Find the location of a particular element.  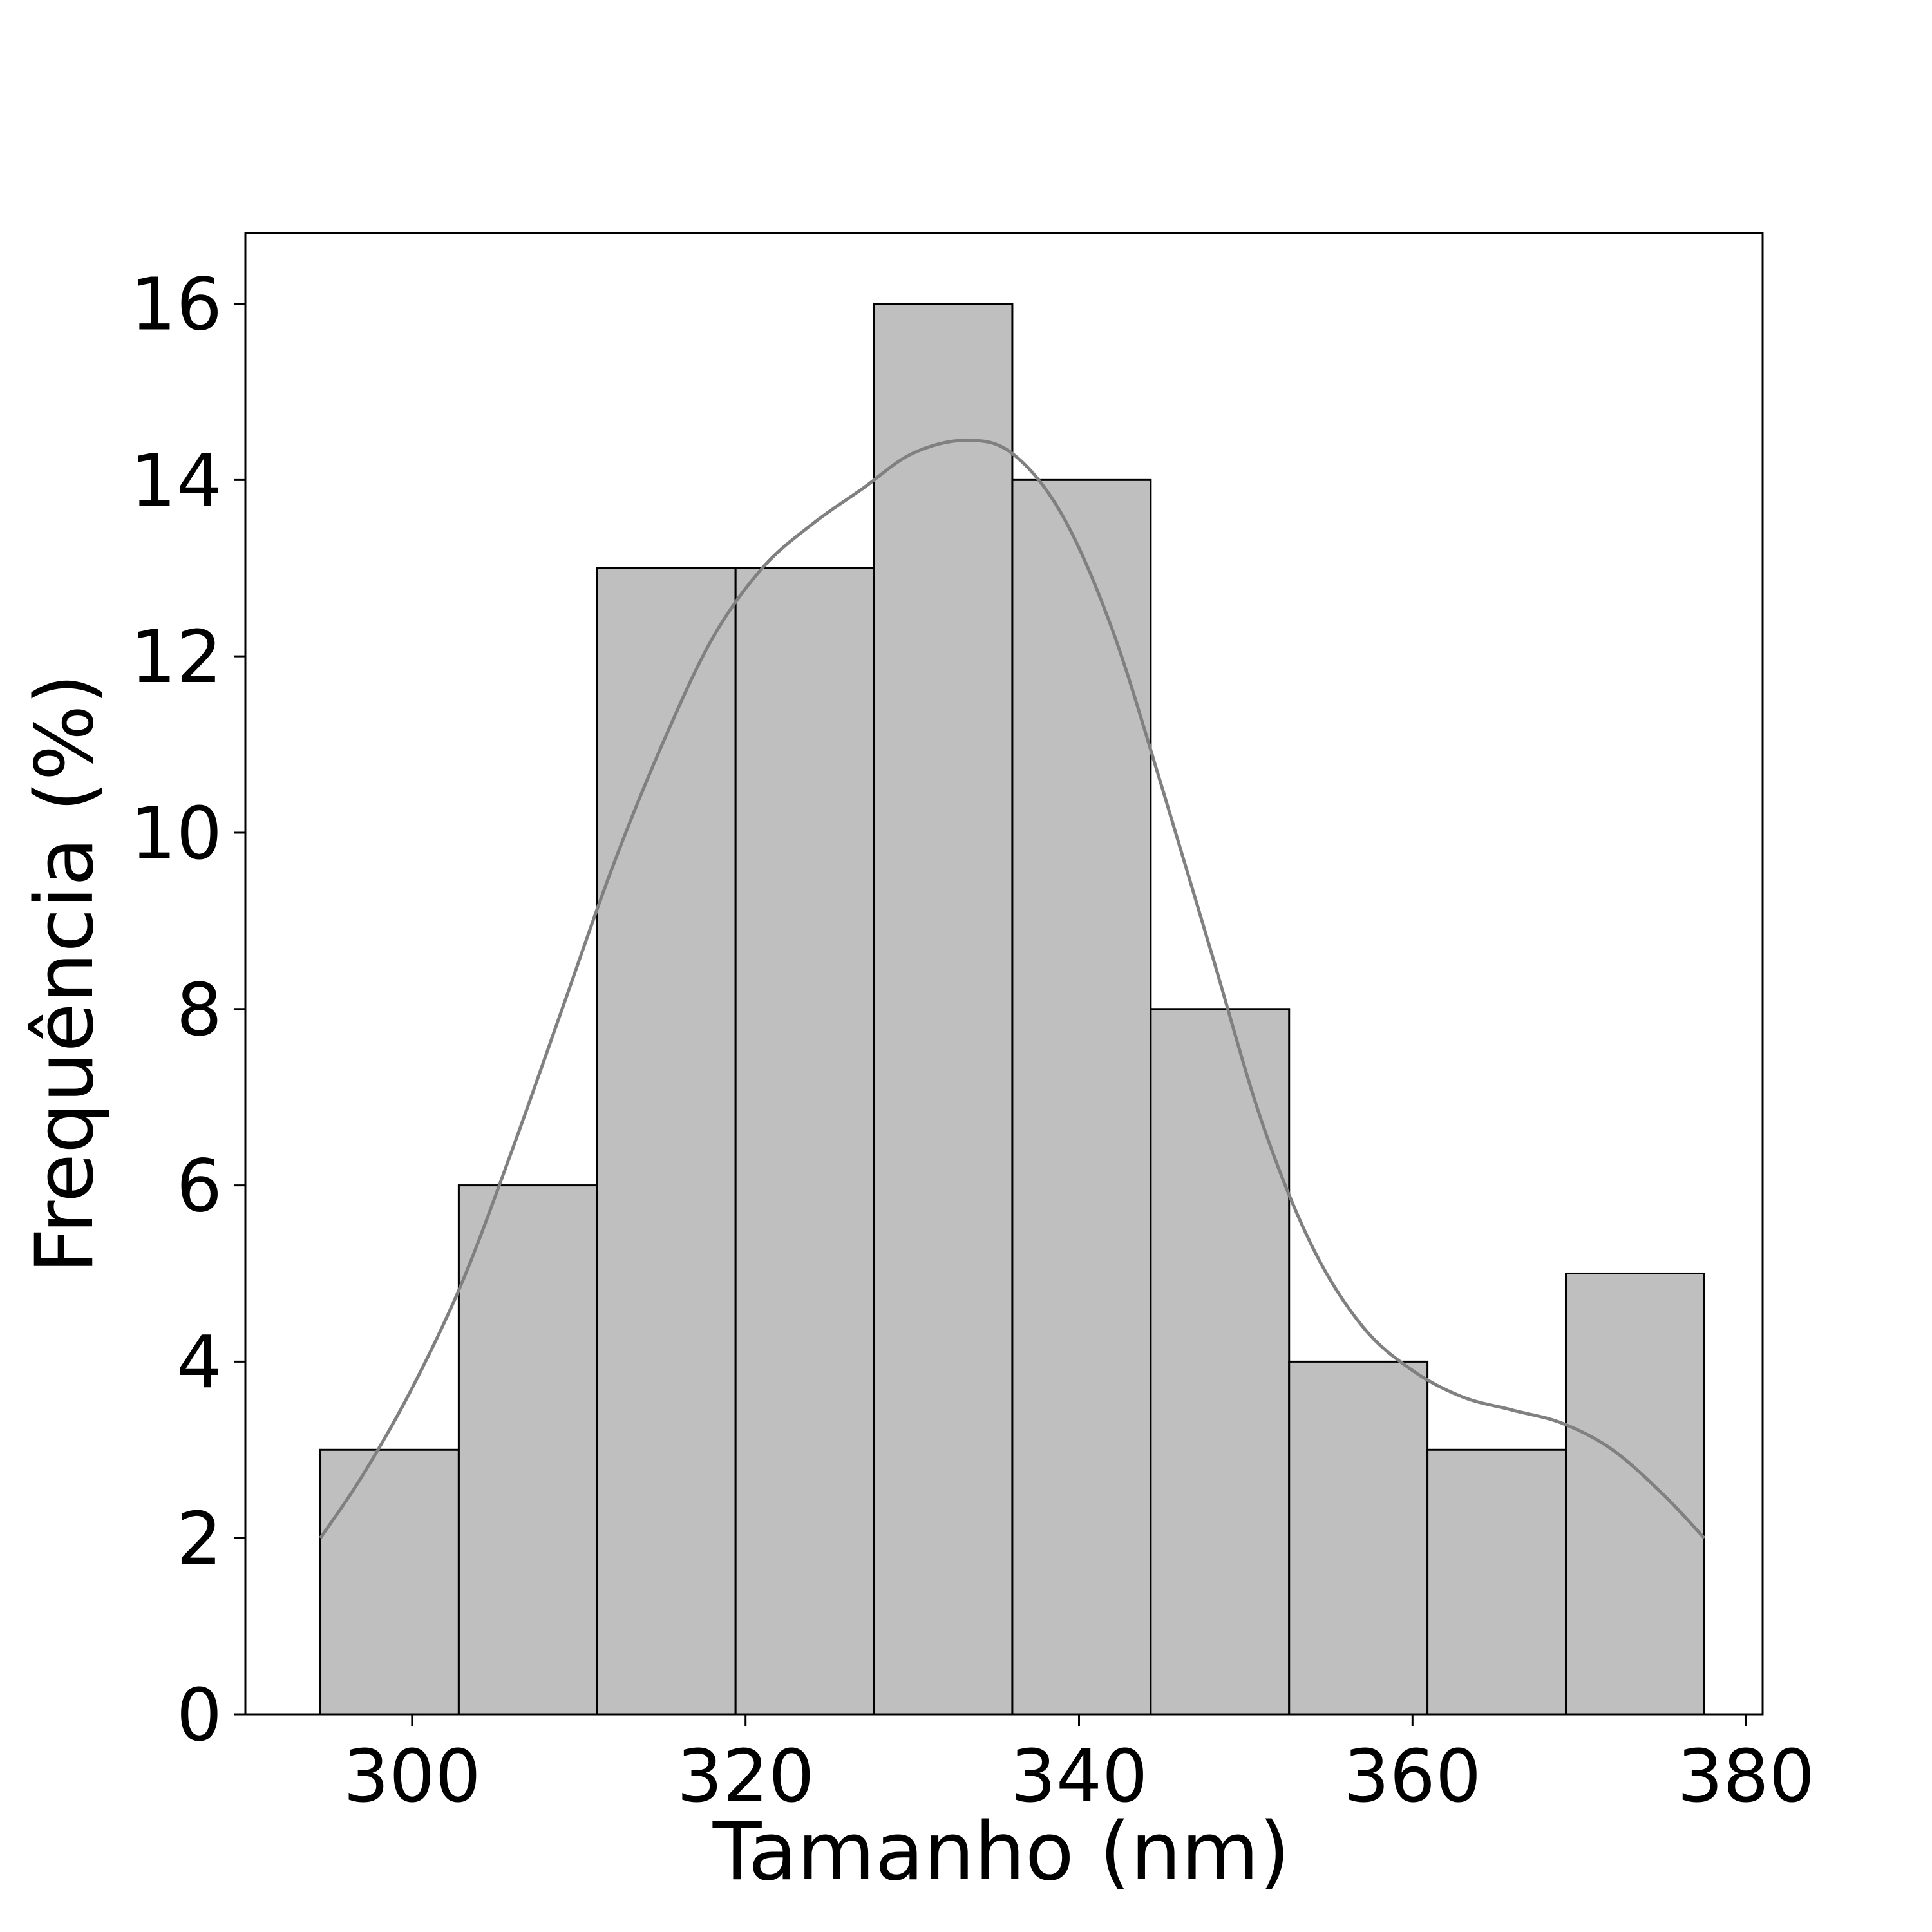

x-axis-title: Tamanho (nm) is located at coordinates (1002, 1853).